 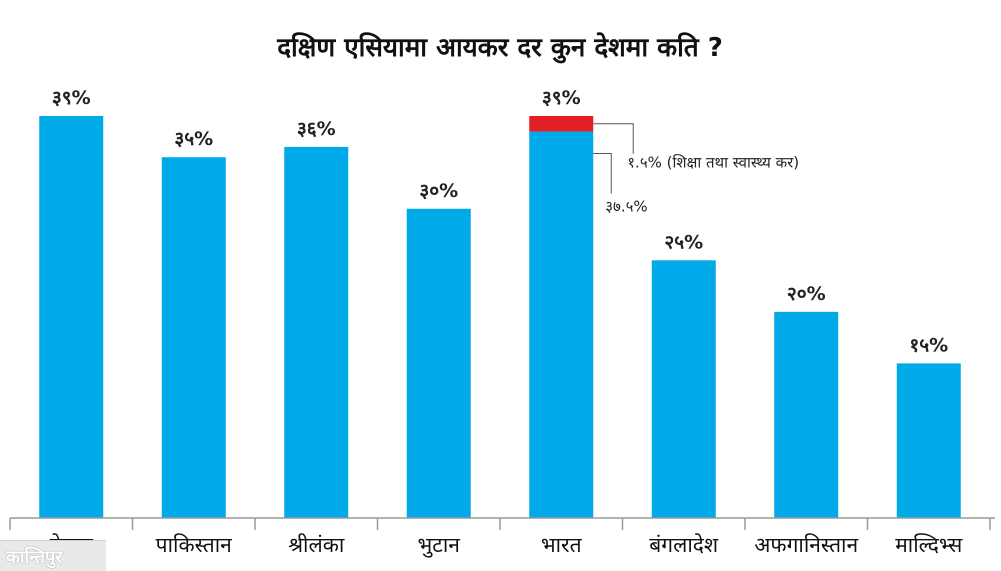 I want to click on value-label-8: १५%, so click(x=928, y=345).